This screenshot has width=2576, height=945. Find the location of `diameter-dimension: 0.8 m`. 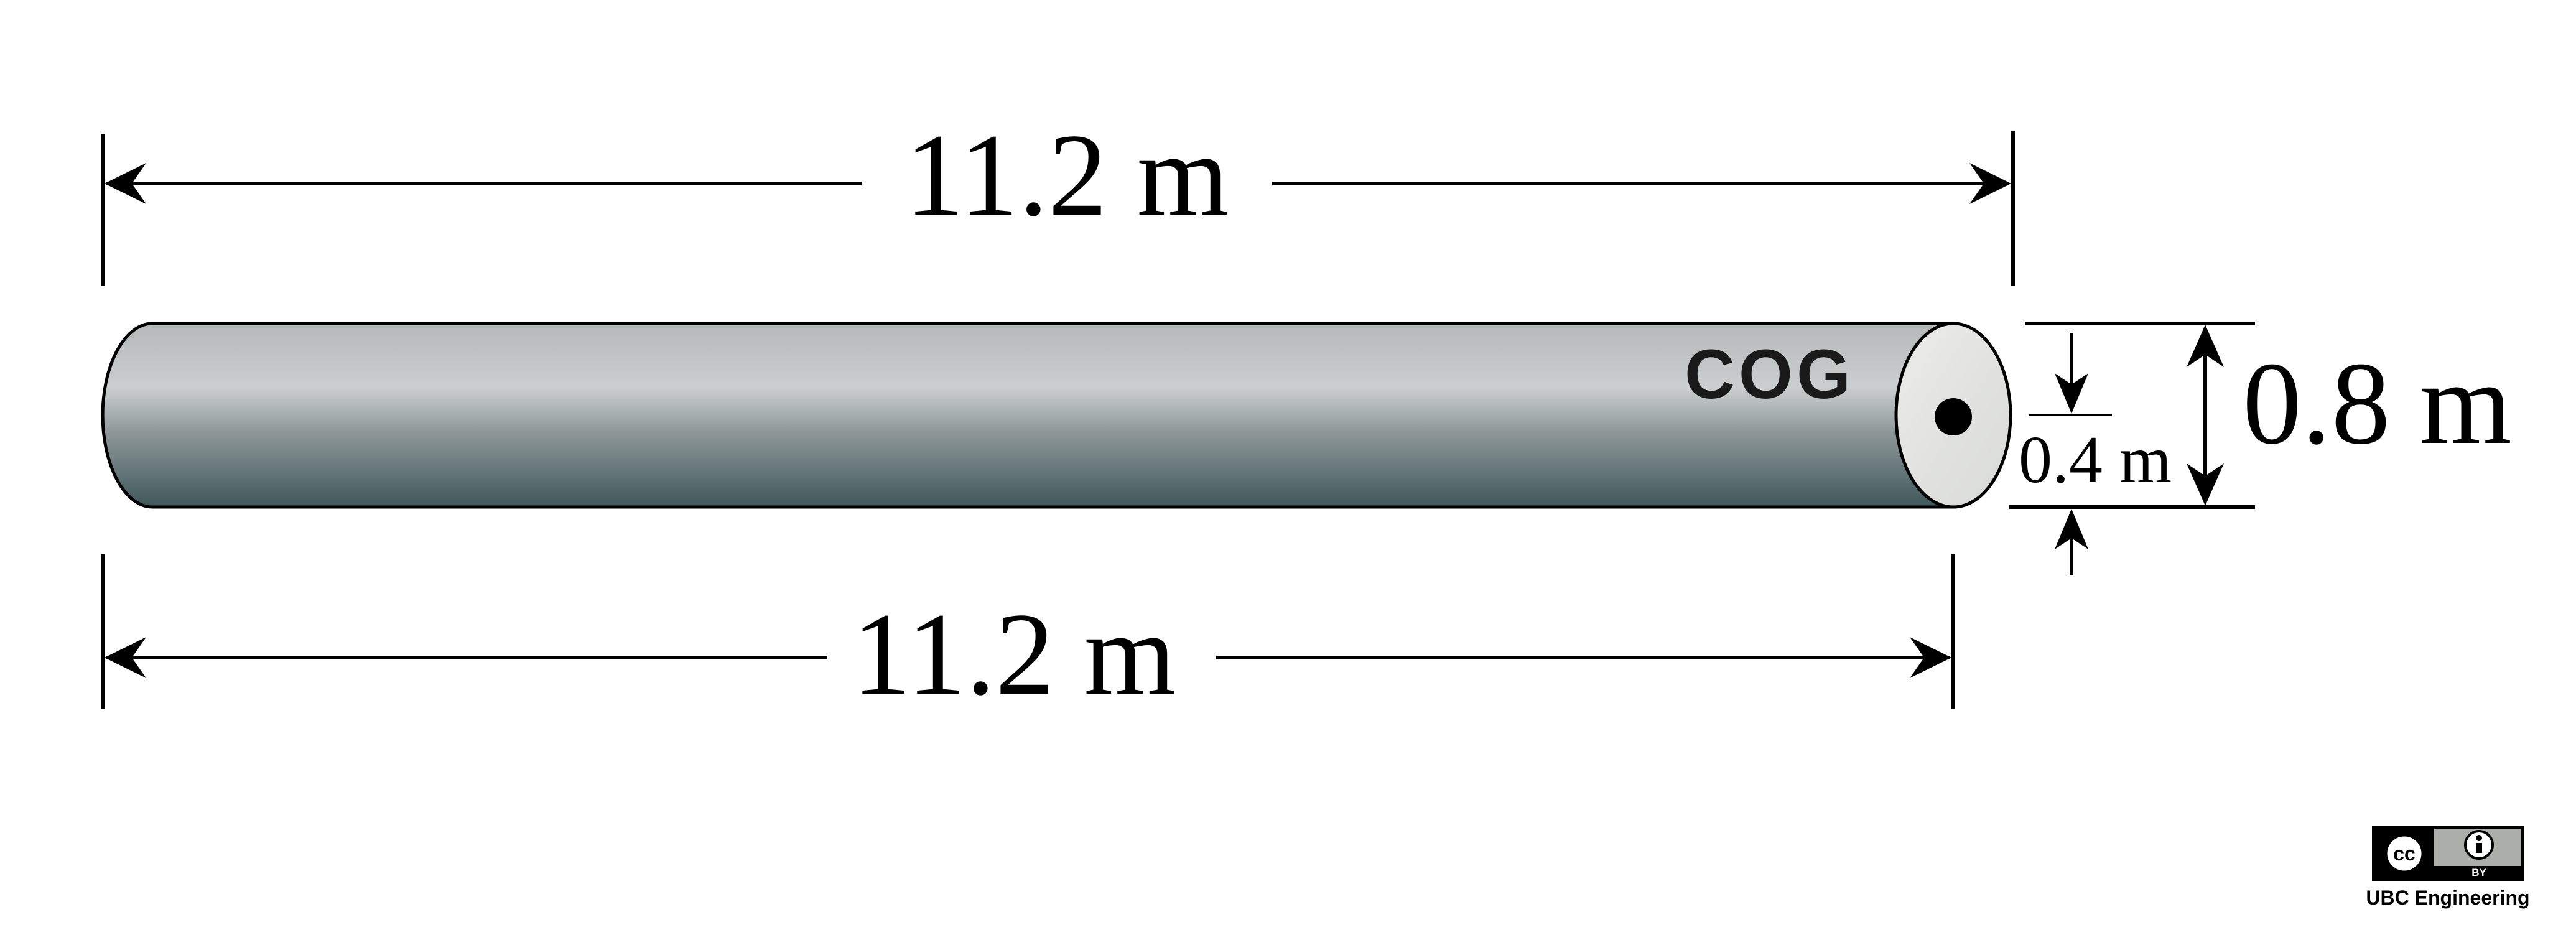

diameter-dimension: 0.8 m is located at coordinates (2260, 415).